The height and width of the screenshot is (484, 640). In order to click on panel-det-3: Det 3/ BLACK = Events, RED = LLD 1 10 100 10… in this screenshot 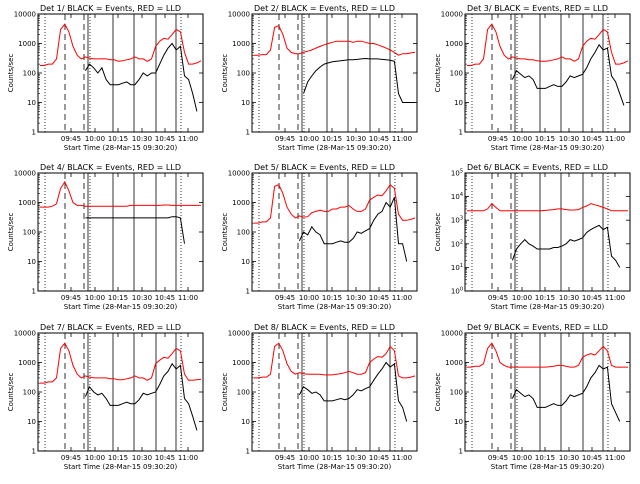, I will do `click(532, 78)`.